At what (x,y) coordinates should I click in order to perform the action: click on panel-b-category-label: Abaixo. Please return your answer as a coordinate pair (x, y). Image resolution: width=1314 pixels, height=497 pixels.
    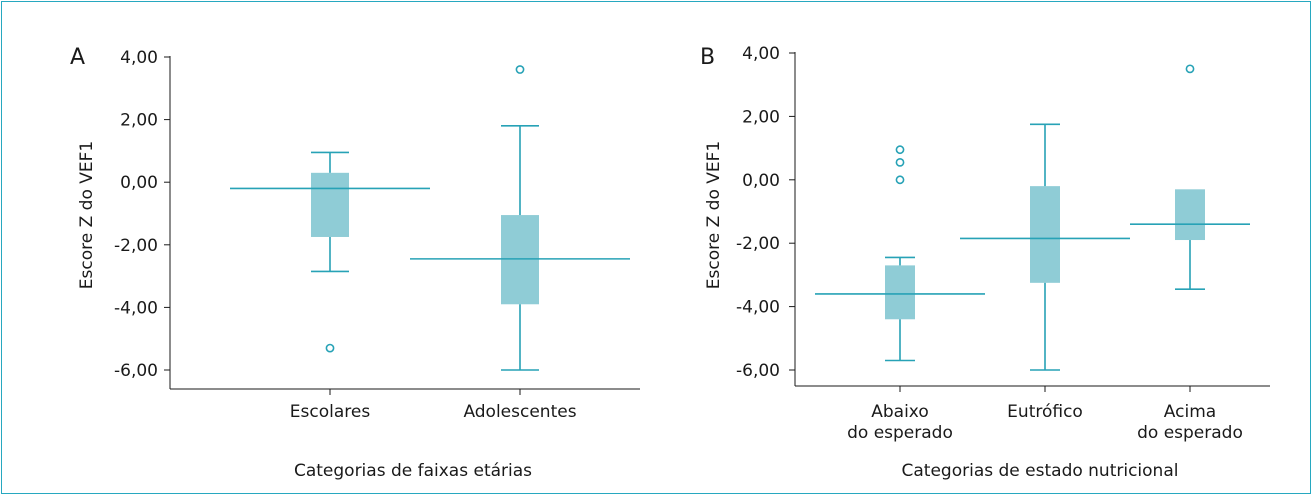
    Looking at the image, I should click on (900, 412).